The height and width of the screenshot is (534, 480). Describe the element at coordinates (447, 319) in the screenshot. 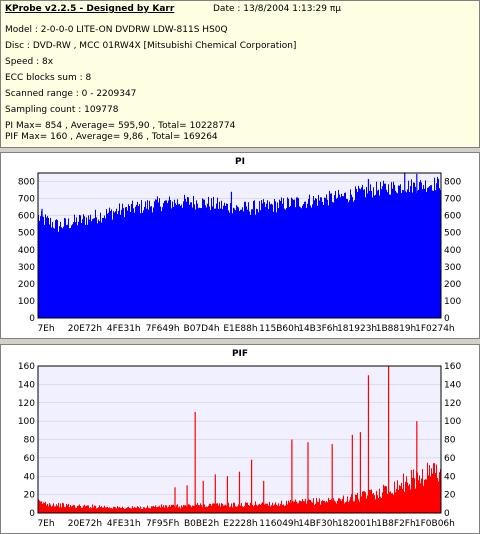

I see `y-tick-label-right: 0` at that location.